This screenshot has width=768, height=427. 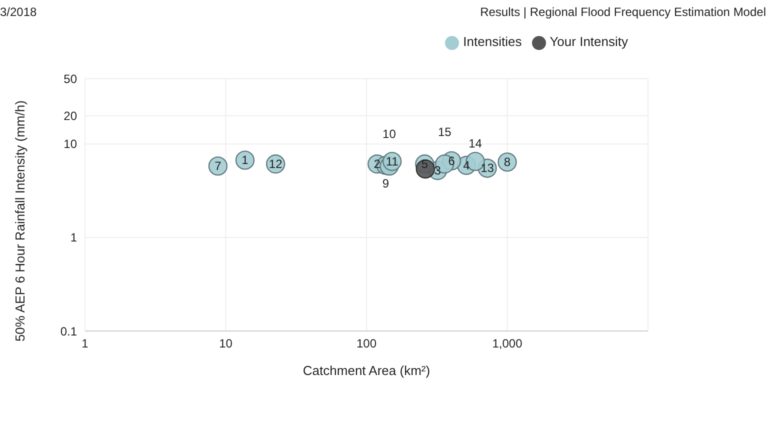 What do you see at coordinates (507, 162) in the screenshot?
I see `annotation: 8` at bounding box center [507, 162].